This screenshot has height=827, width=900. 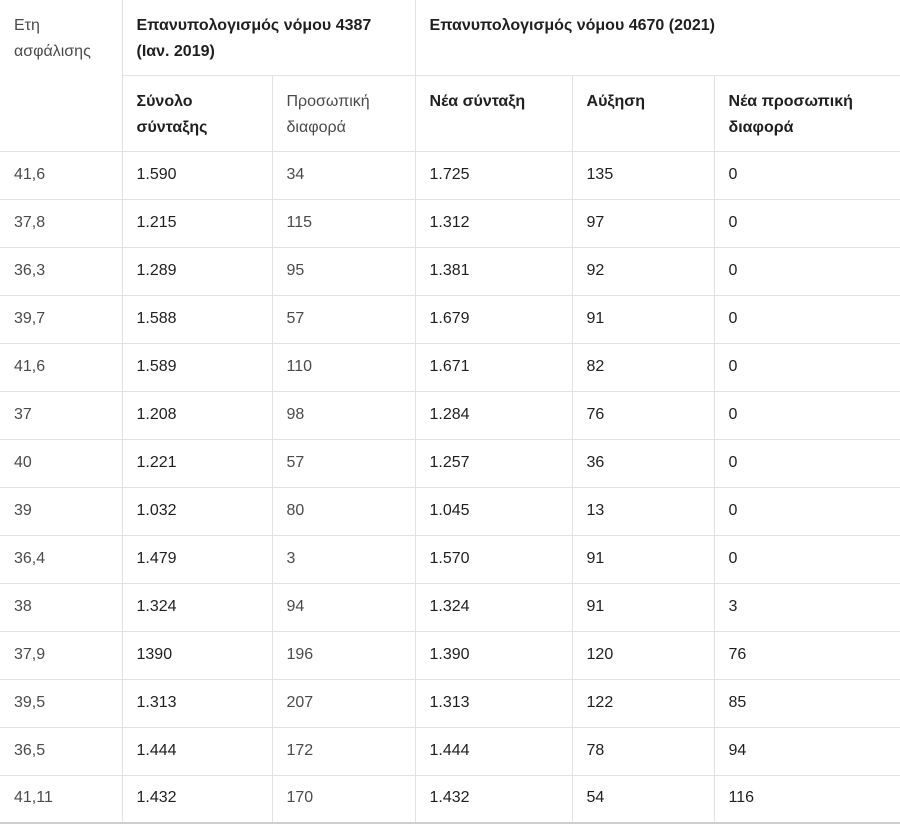 I want to click on table-row: 39 1.032 80 1.045 13 0, so click(x=450, y=511).